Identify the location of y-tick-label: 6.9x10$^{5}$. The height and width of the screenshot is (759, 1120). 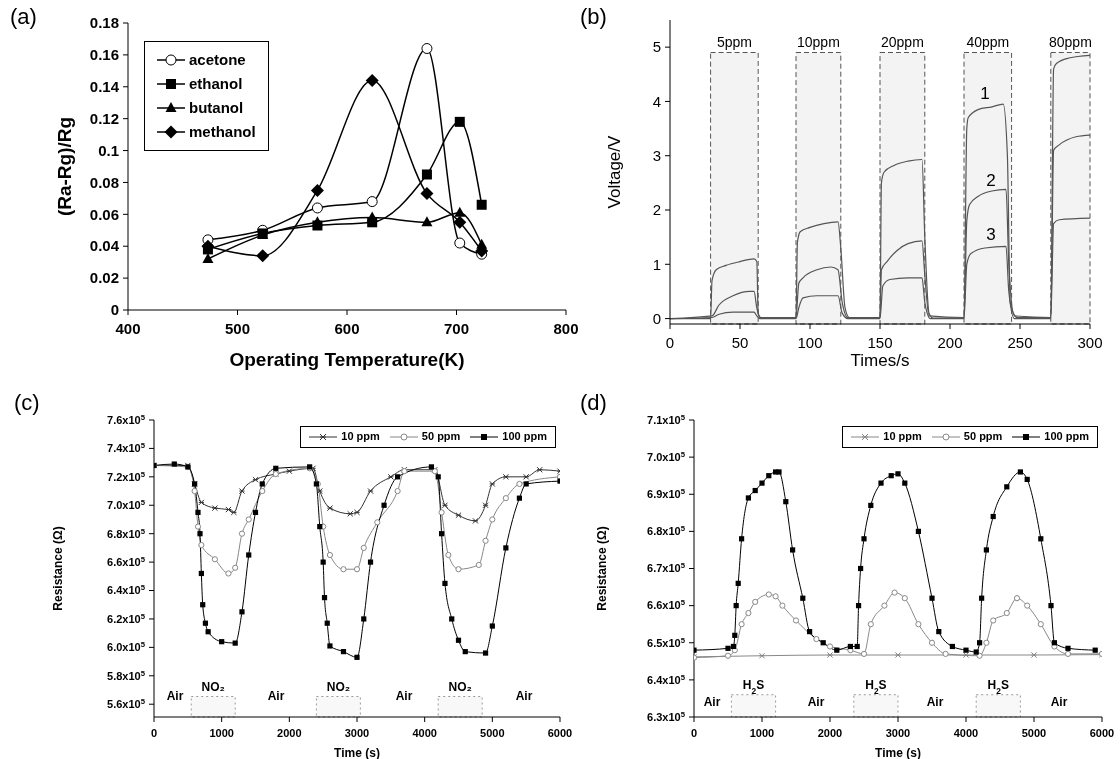
(666, 493).